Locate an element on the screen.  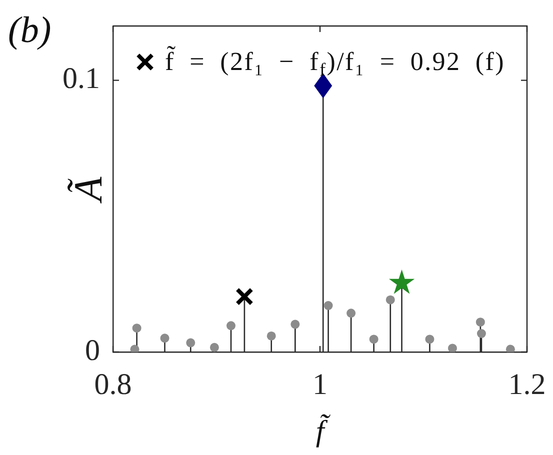
y-tick-label: 0 is located at coordinates (92, 350).